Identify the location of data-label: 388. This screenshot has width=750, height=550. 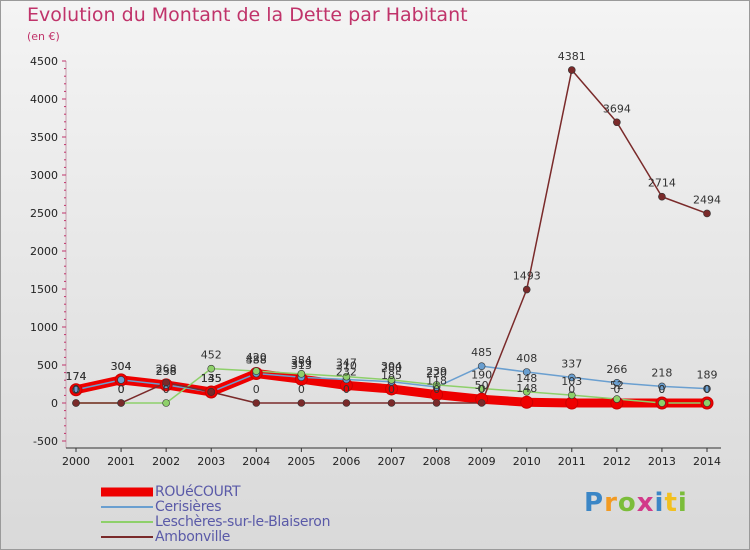
(256, 360).